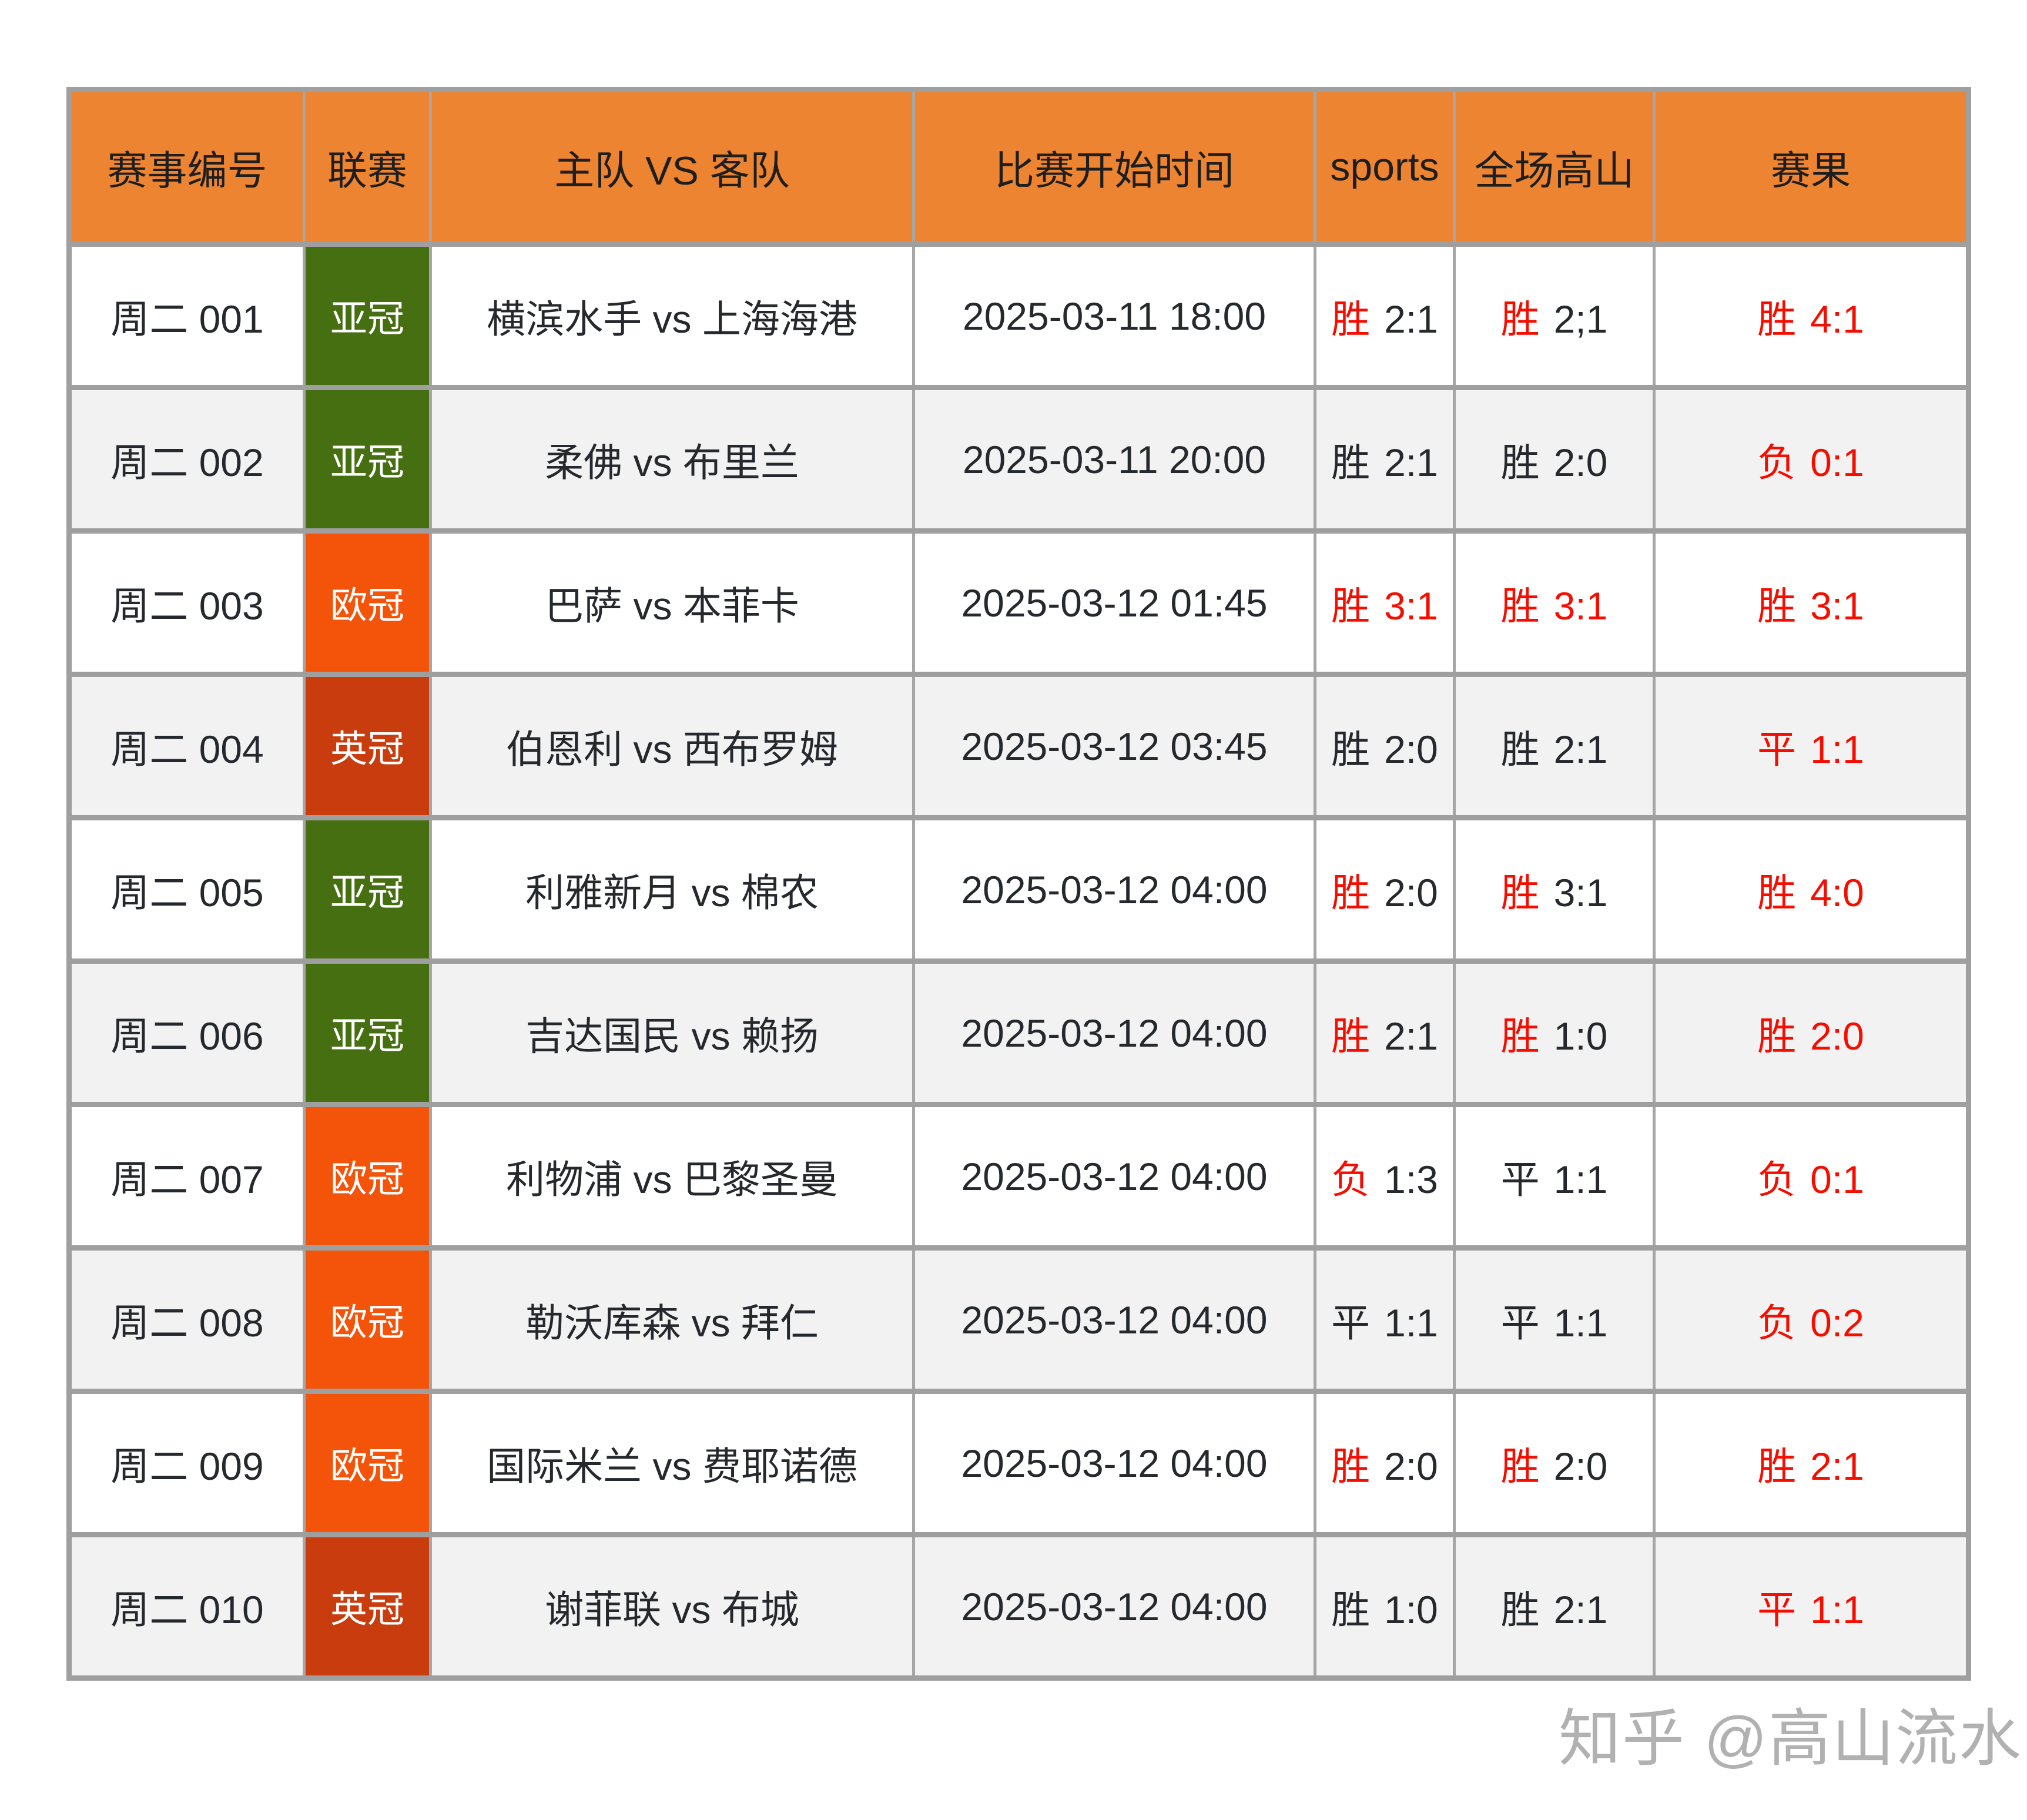 This screenshot has height=1820, width=2027. Describe the element at coordinates (1837, 319) in the screenshot. I see `result-score: 4:1` at that location.